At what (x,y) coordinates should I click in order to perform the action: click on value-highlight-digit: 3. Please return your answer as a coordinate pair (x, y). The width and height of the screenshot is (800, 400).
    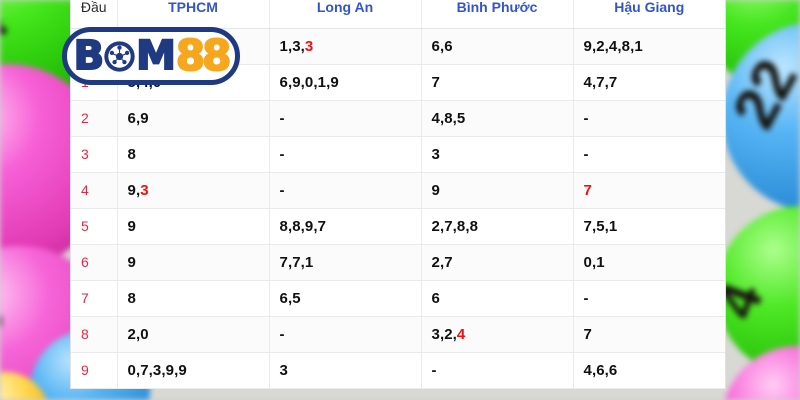
    Looking at the image, I should click on (309, 46).